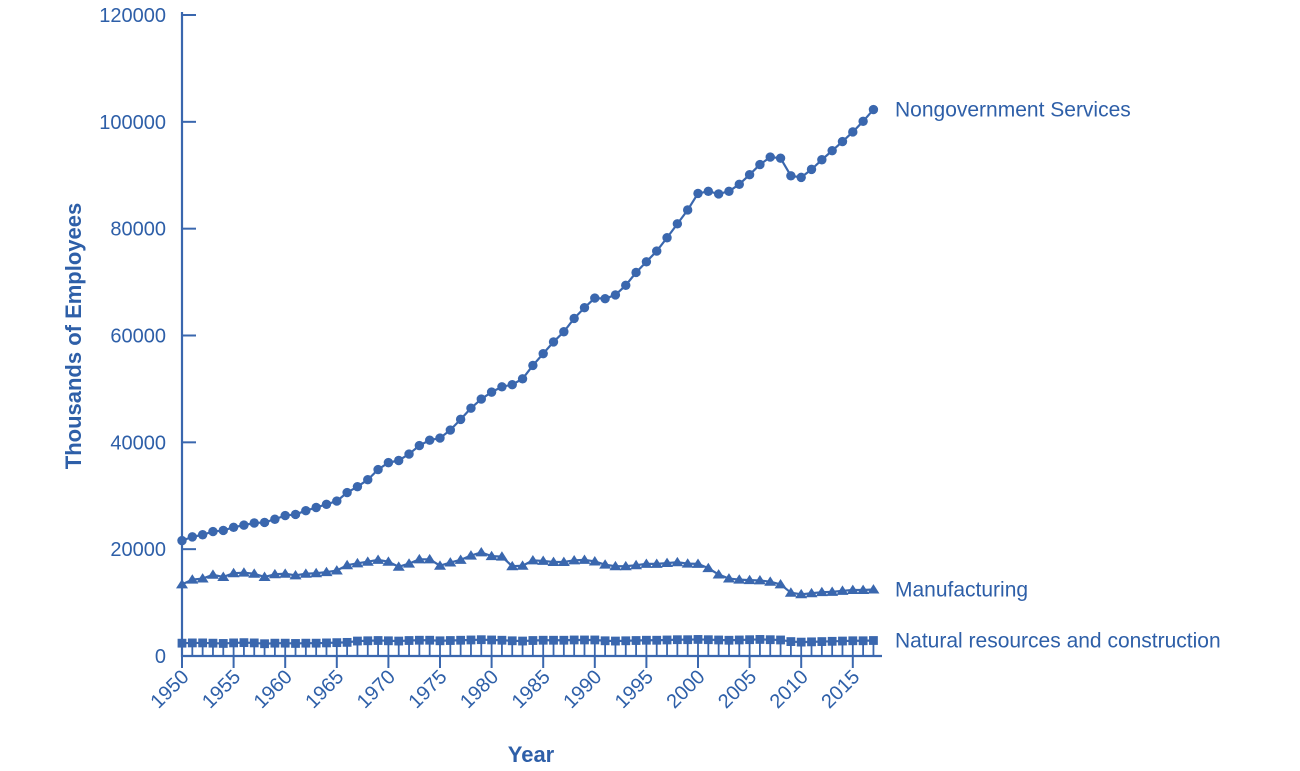 This screenshot has width=1300, height=771. Describe the element at coordinates (73, 336) in the screenshot. I see `y-axis-title: Thousands of Employees` at that location.